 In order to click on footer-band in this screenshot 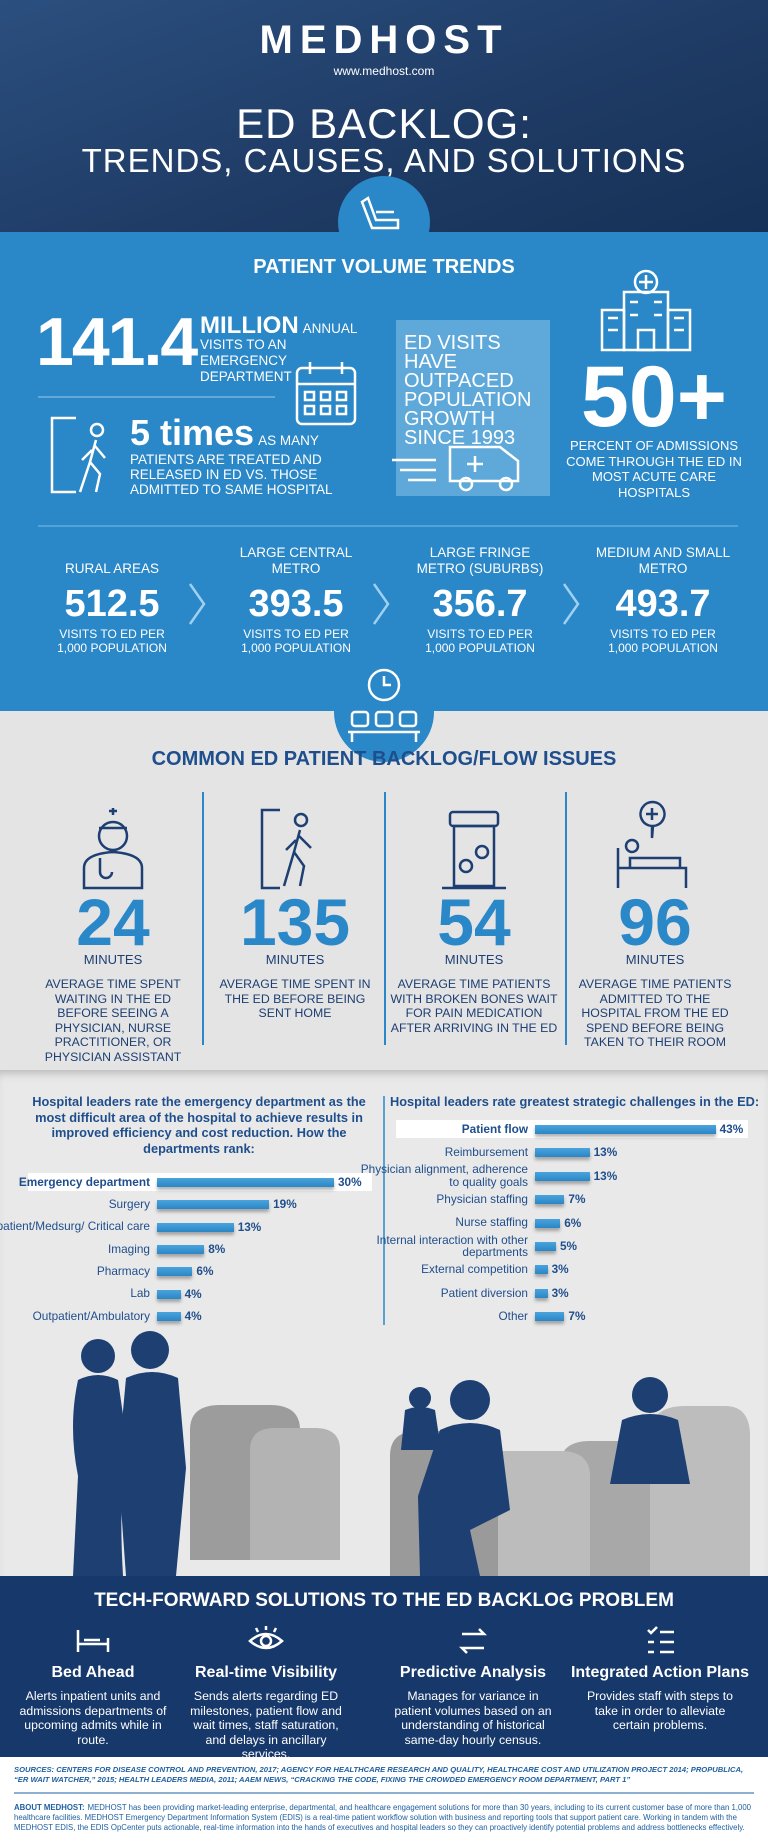, I will do `click(384, 1800)`.